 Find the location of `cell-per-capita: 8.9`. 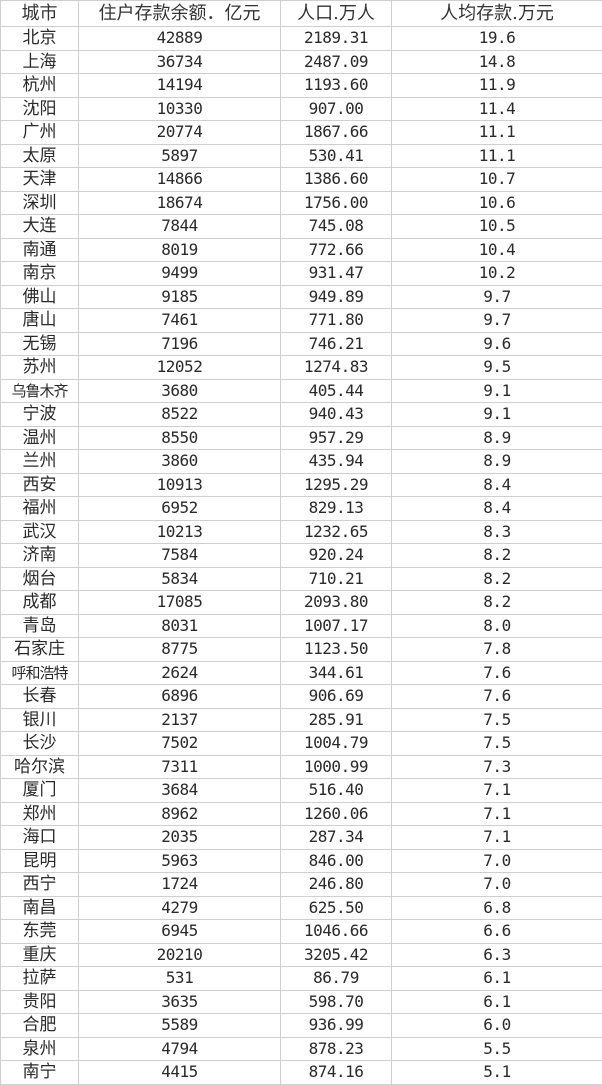

cell-per-capita: 8.9 is located at coordinates (497, 462).